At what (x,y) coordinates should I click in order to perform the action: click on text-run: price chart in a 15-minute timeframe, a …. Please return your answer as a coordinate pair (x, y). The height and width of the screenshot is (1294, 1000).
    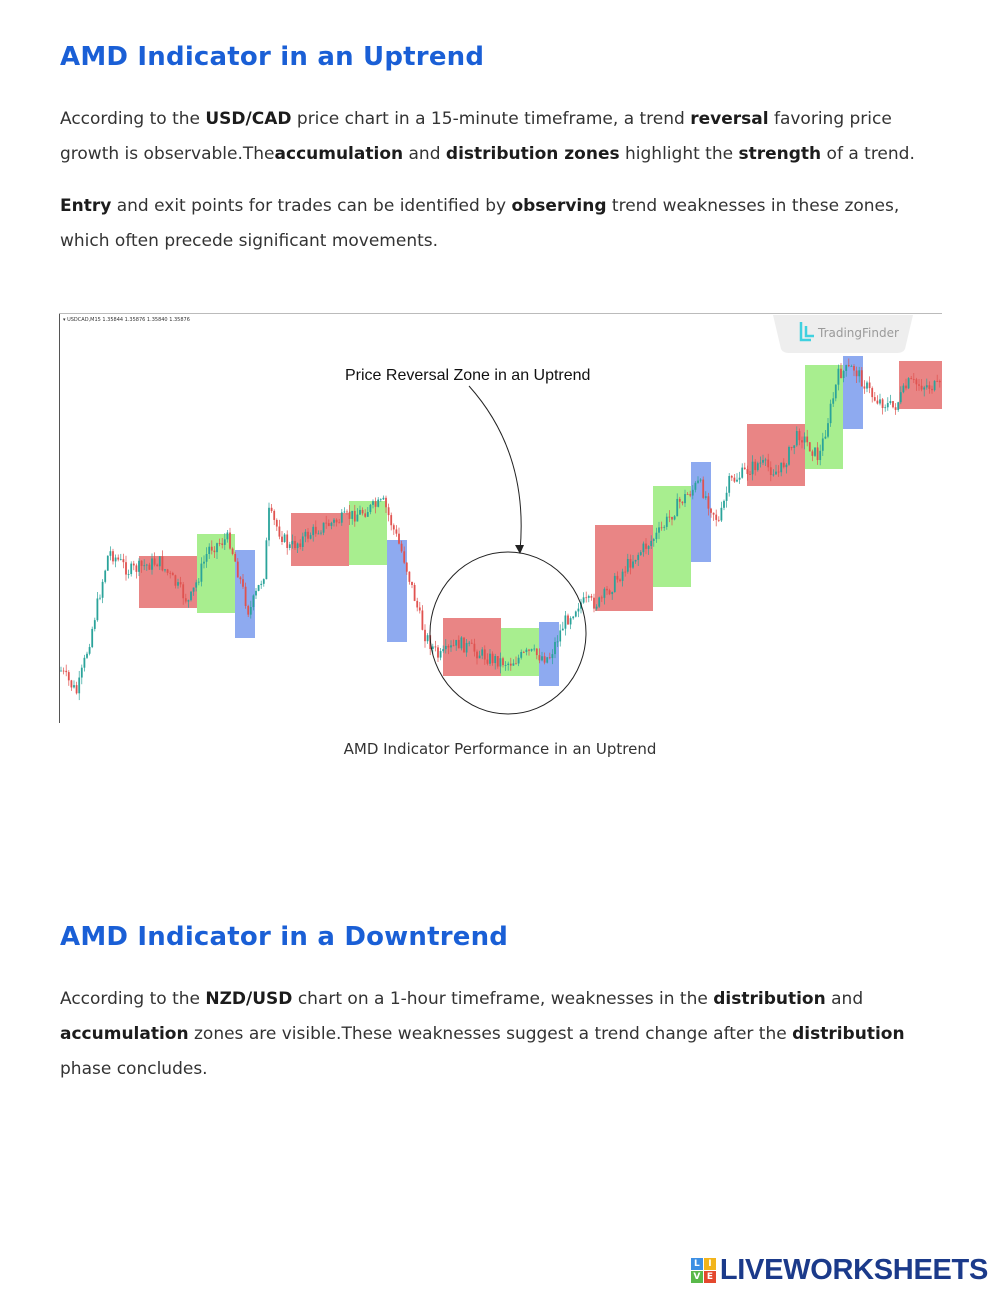
    Looking at the image, I should click on (491, 119).